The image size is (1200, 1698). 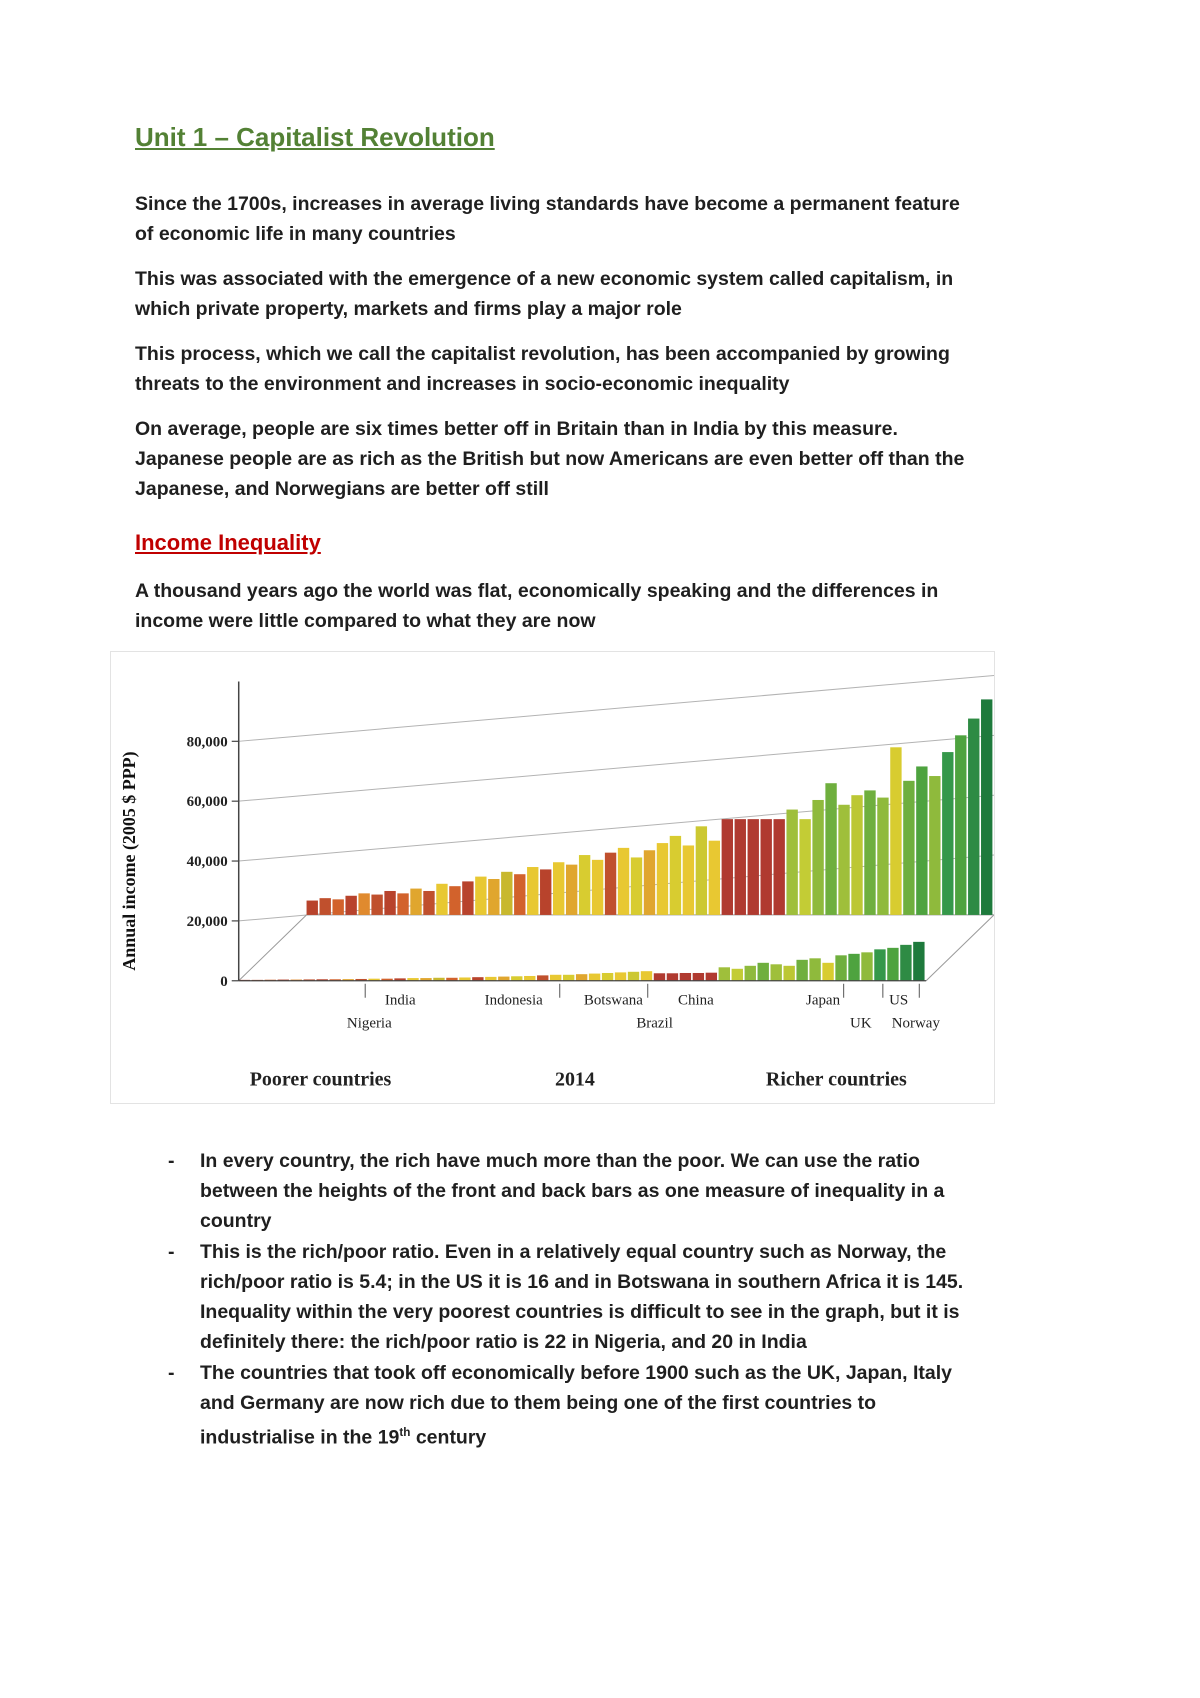 What do you see at coordinates (861, 1024) in the screenshot?
I see `svg-text: UK` at bounding box center [861, 1024].